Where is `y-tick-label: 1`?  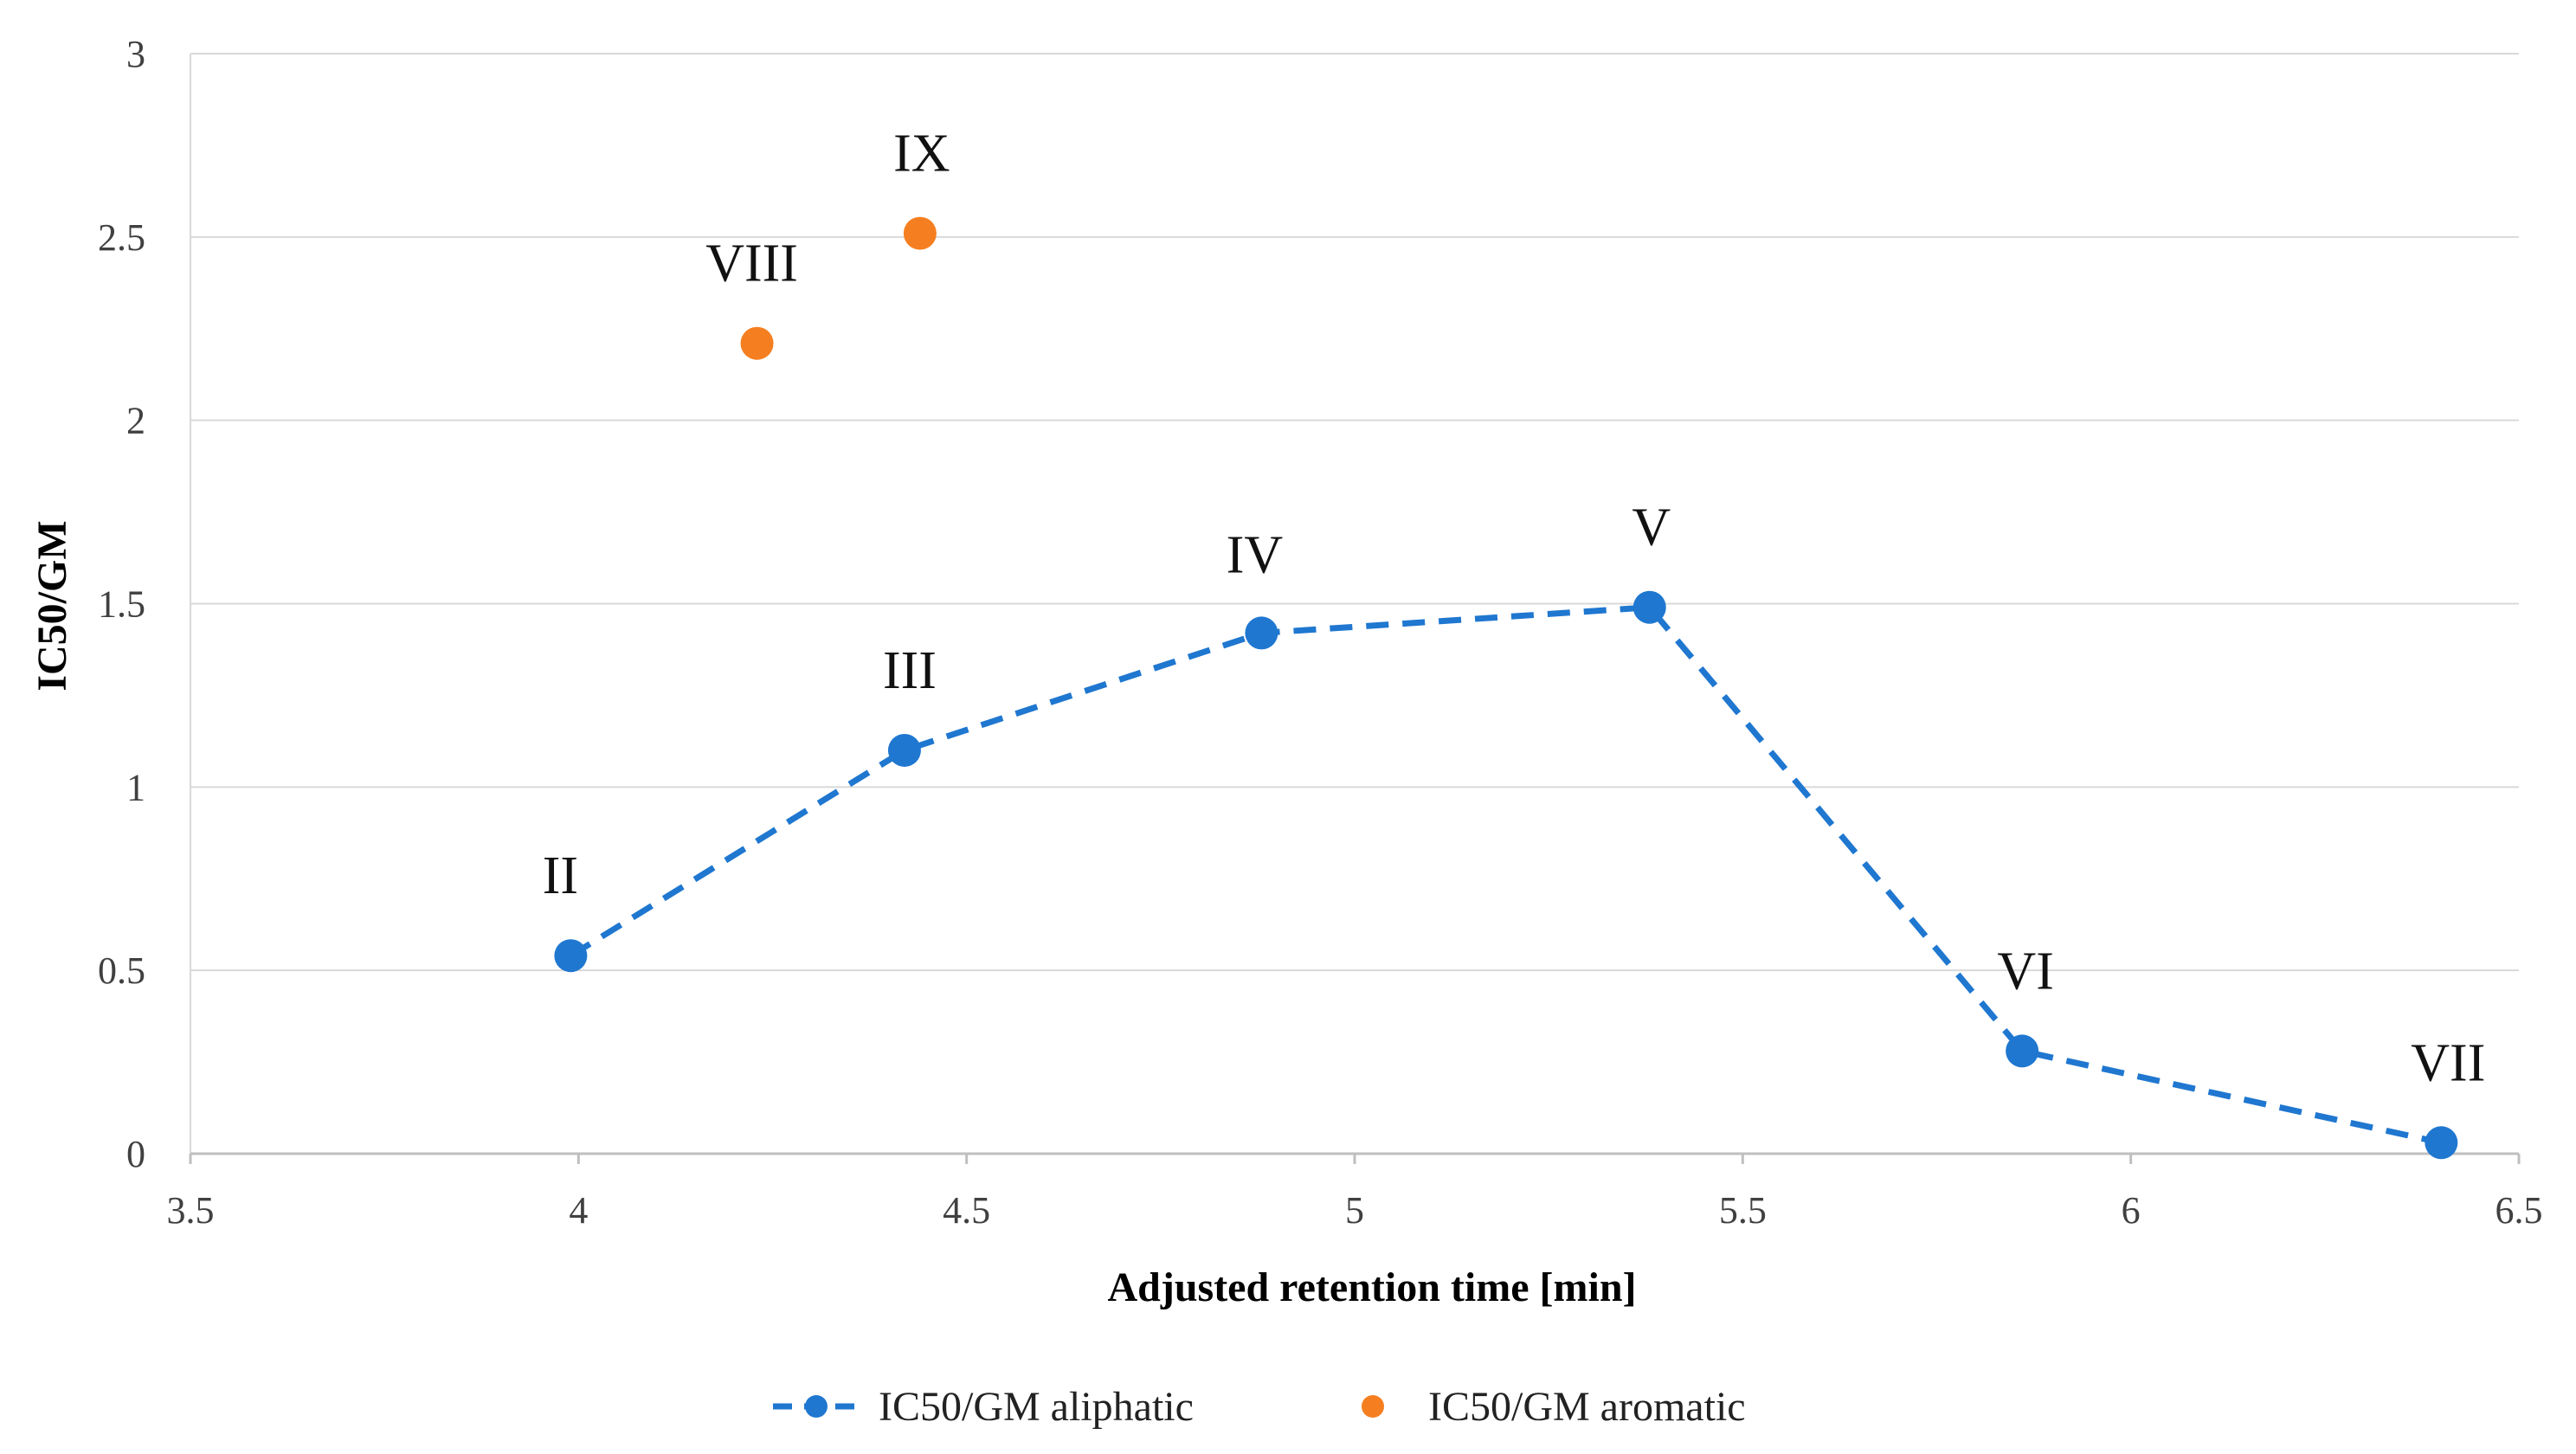
y-tick-label: 1 is located at coordinates (135, 787).